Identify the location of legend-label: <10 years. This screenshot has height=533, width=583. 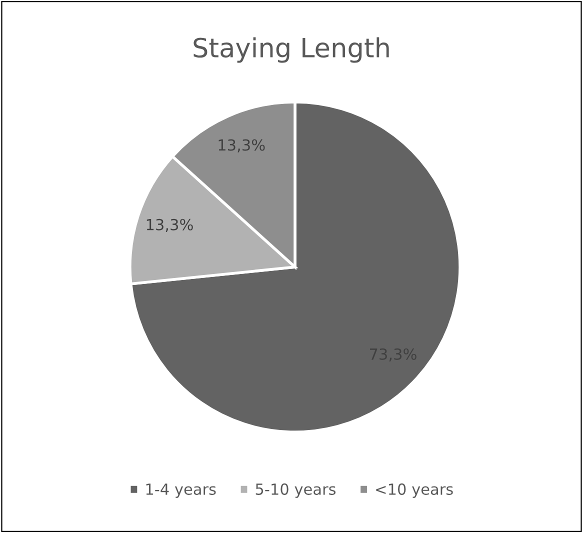
(414, 490).